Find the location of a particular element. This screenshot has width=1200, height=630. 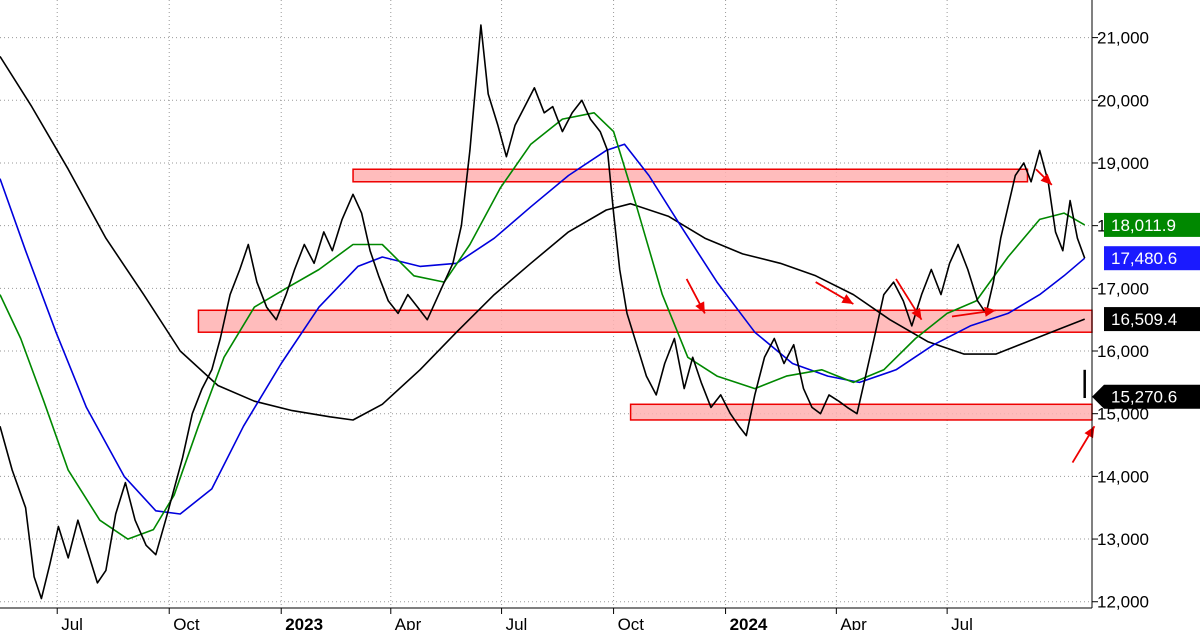

x-axis: Jul Oct 2023 Apr Jul Oct 2024 Apr Jul is located at coordinates (514, 619).